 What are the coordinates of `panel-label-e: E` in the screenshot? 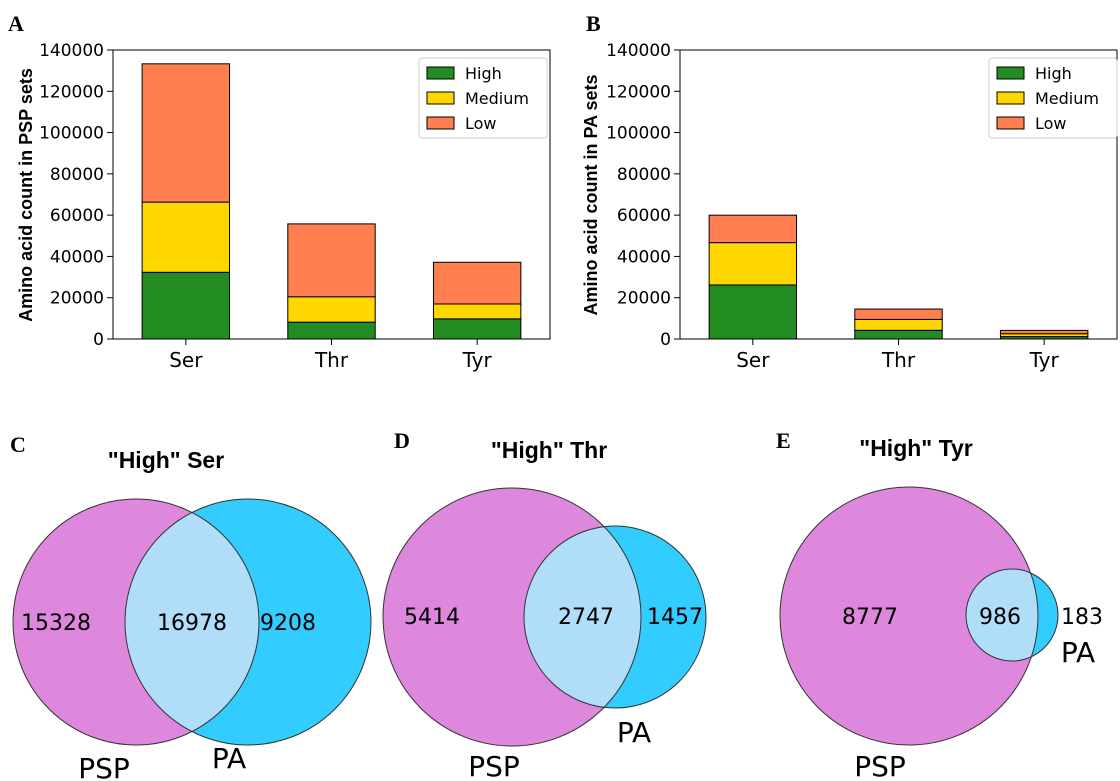 It's located at (783, 440).